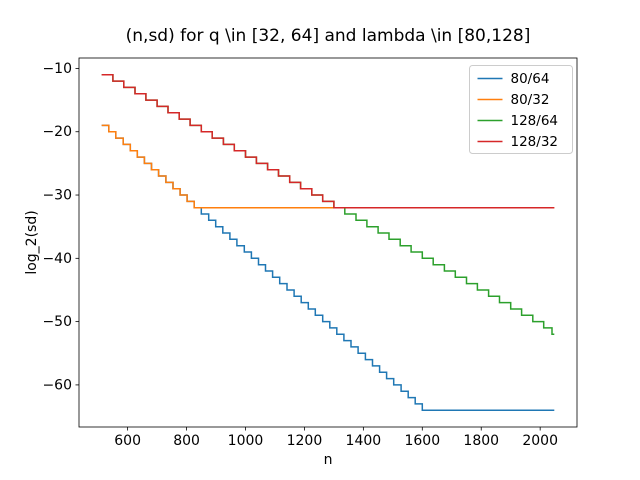  I want to click on legend-entry-label: 128/32, so click(535, 142).